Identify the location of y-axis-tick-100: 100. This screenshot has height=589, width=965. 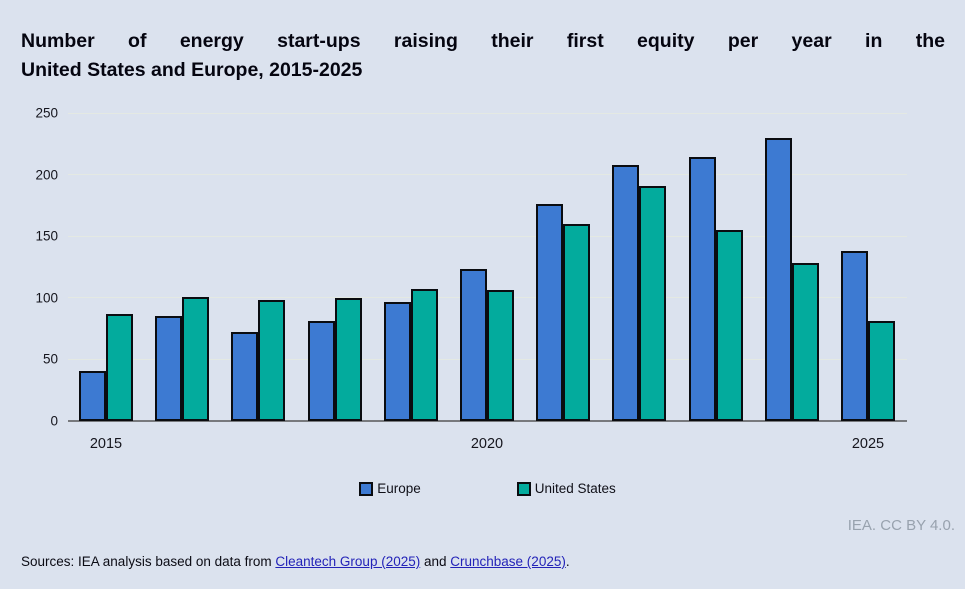
(46, 298).